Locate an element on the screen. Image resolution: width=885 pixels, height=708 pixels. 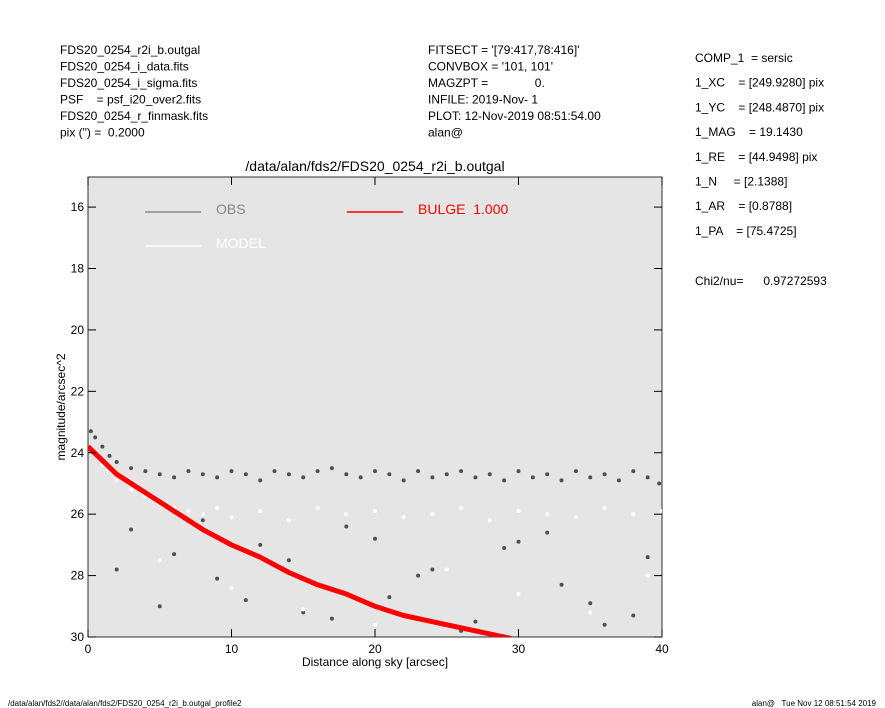
y-tick-label: 22 is located at coordinates (78, 391).